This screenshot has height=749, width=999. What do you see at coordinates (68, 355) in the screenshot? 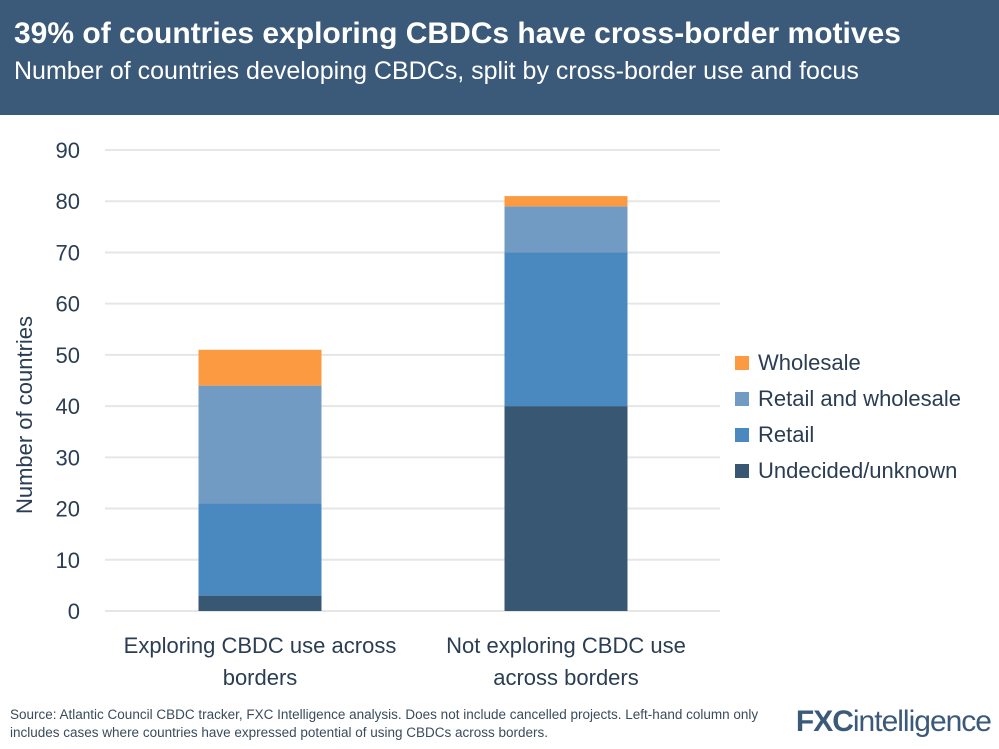
I see `y-tick-label: 50` at bounding box center [68, 355].